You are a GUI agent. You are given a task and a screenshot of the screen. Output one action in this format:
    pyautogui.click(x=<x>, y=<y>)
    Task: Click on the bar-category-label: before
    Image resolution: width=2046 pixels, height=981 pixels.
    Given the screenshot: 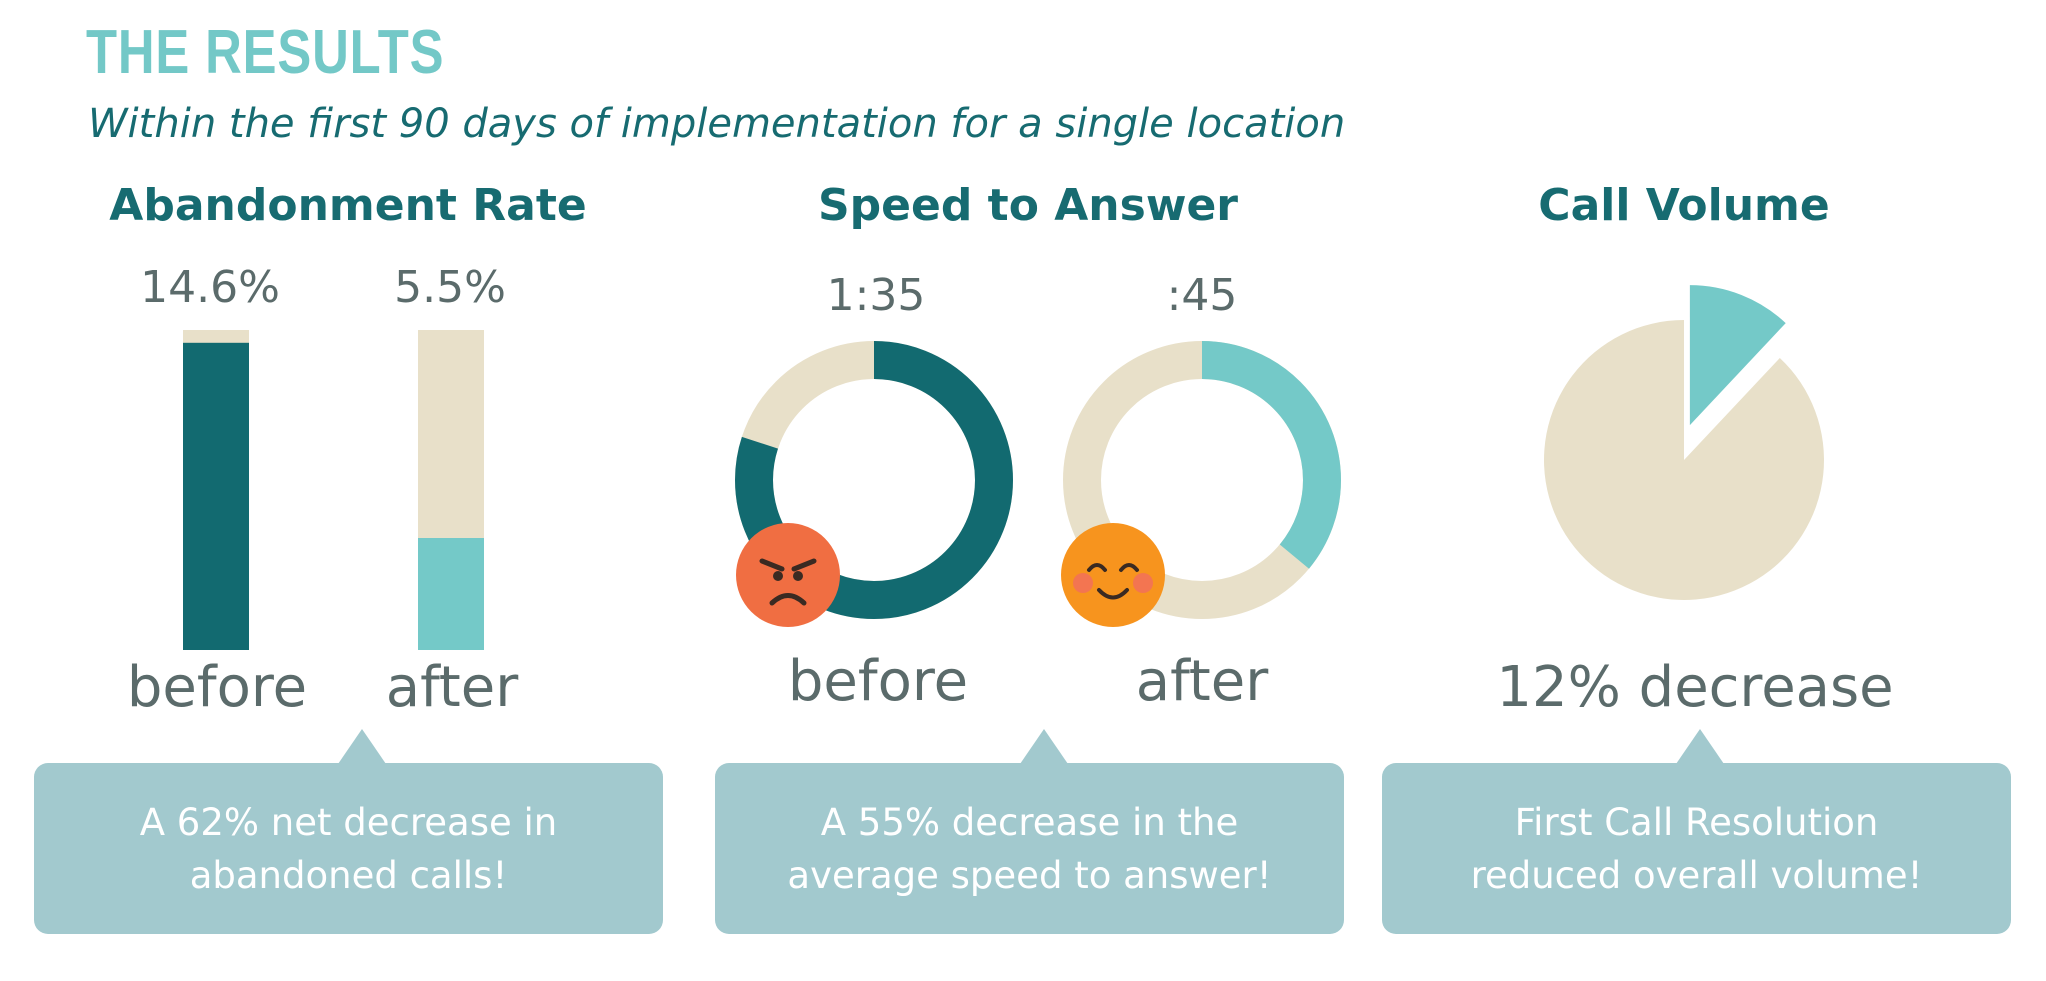 What is the action you would take?
    pyautogui.click(x=217, y=687)
    